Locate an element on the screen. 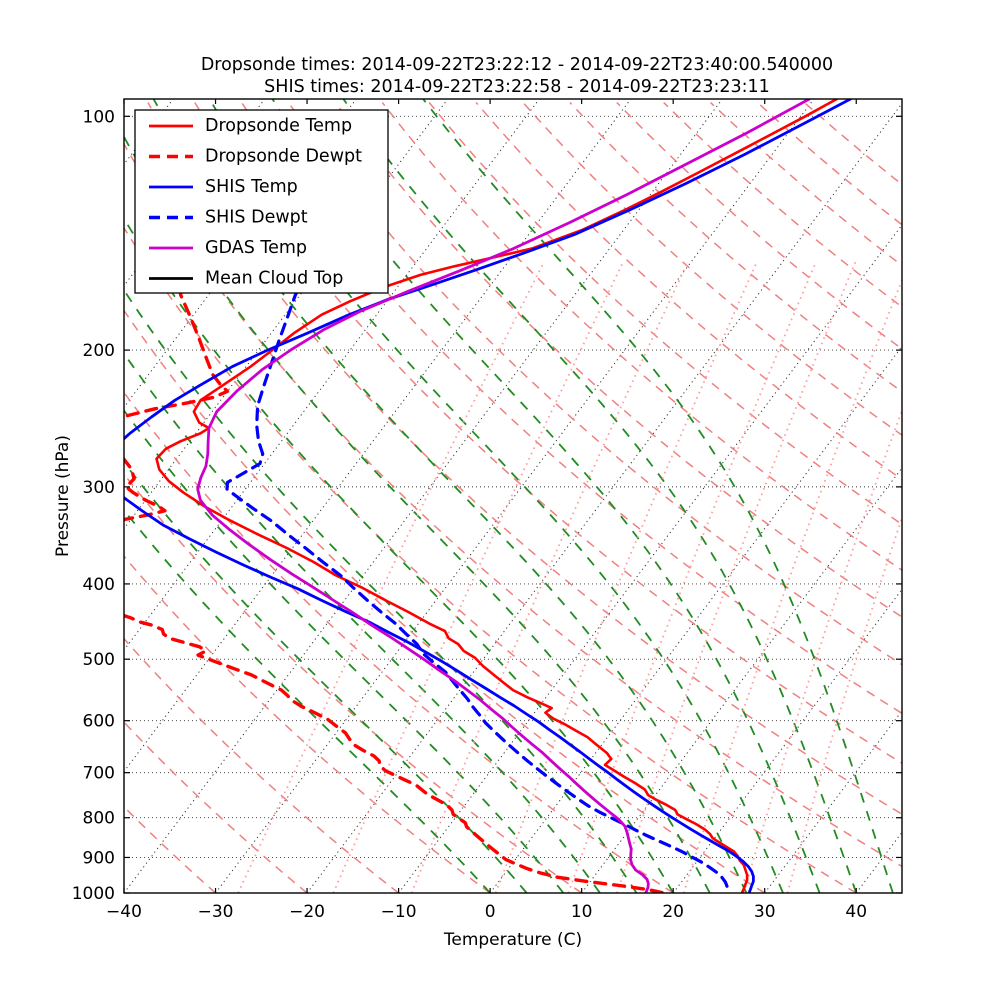 This screenshot has height=1000, width=1000. x-axis-label: Temperature (C) is located at coordinates (512, 940).